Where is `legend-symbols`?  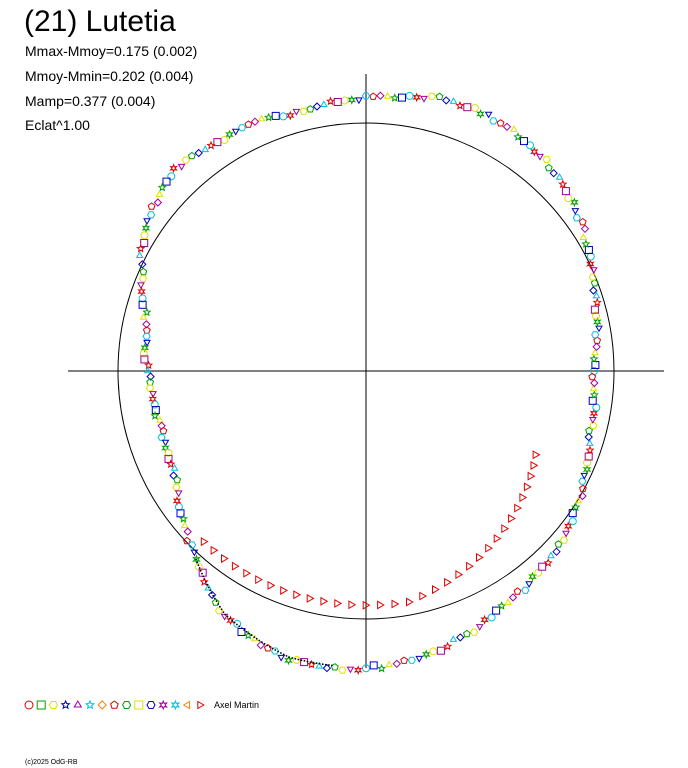
legend-symbols is located at coordinates (114, 705).